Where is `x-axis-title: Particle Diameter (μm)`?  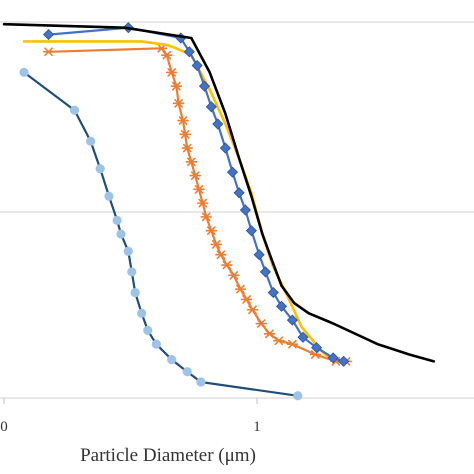
x-axis-title: Particle Diameter (μm) is located at coordinates (168, 455).